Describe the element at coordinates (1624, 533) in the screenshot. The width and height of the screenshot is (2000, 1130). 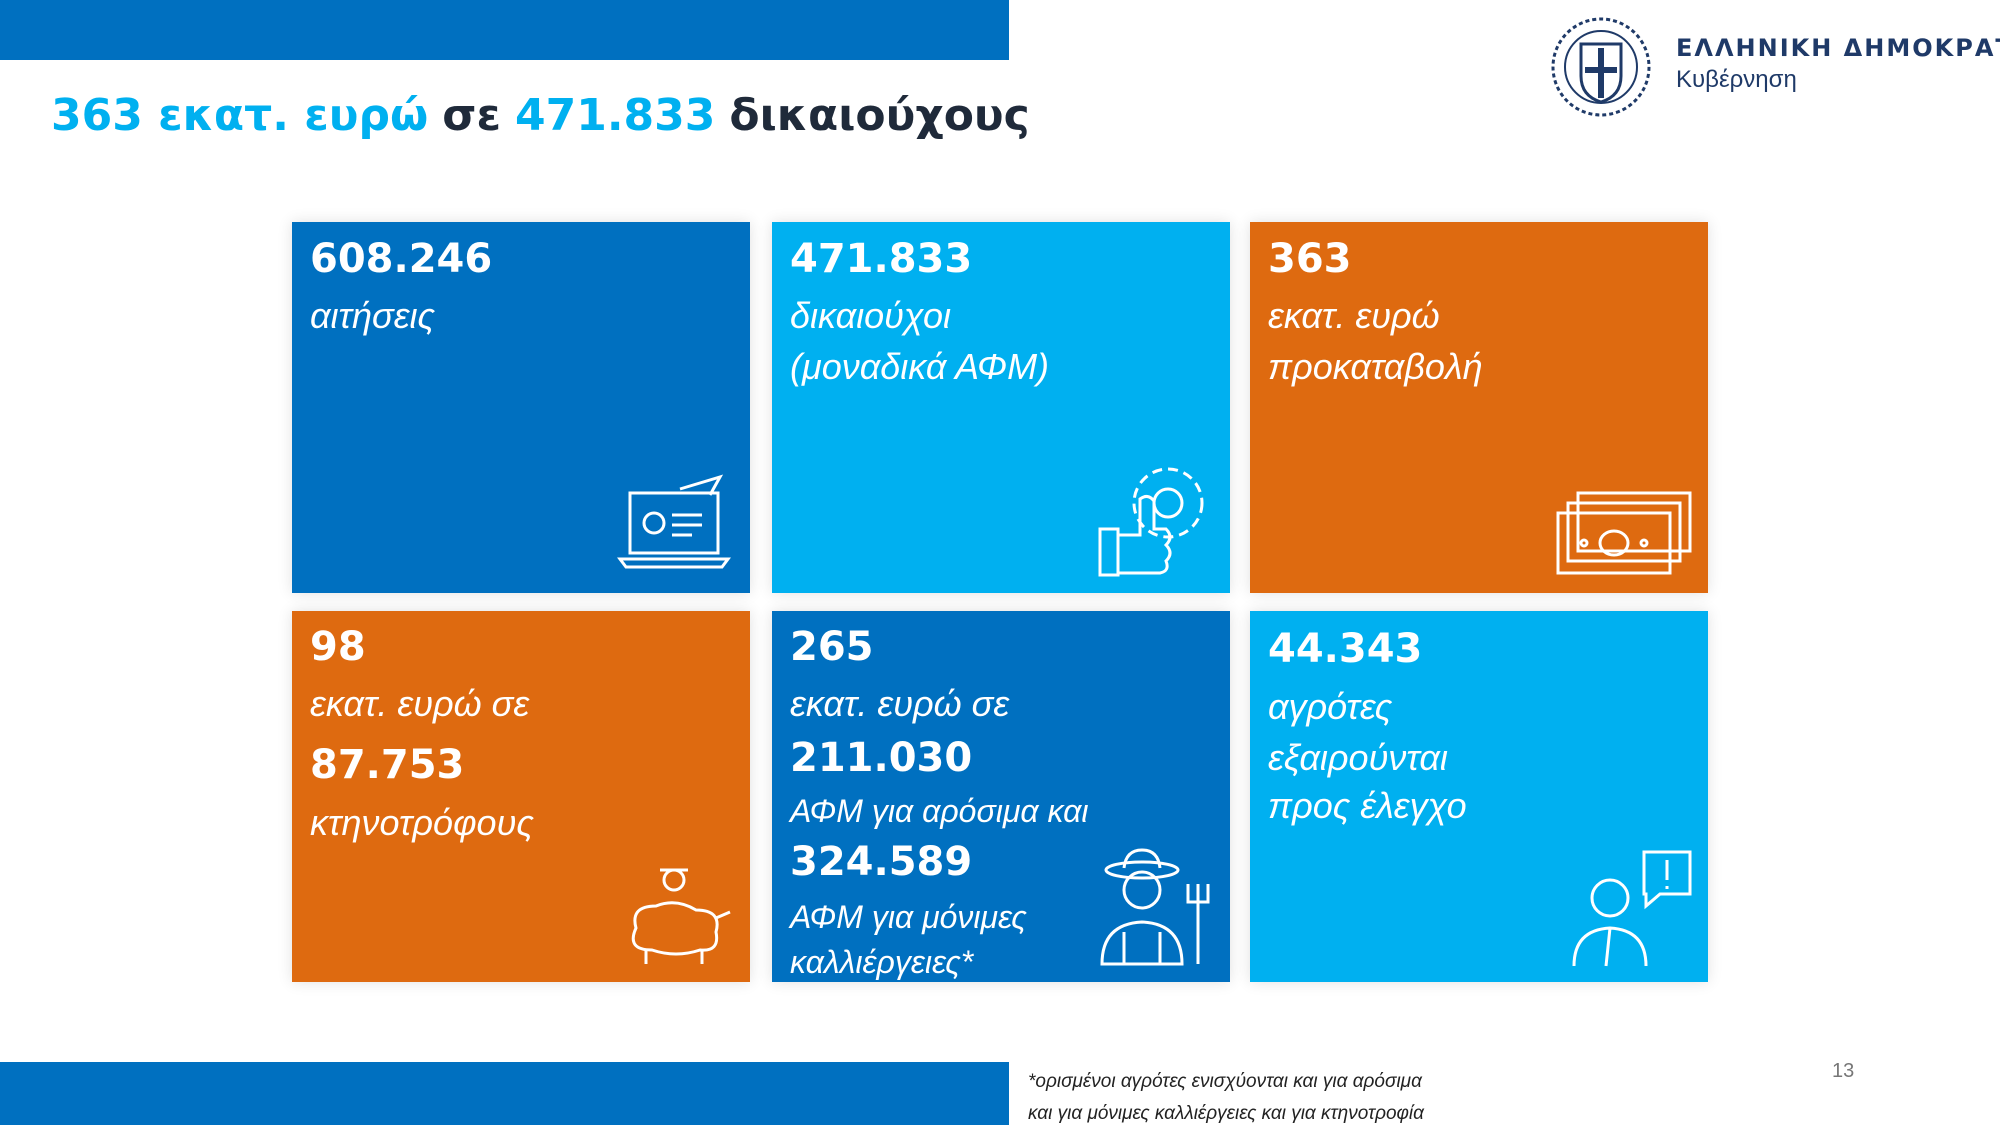
I see `money-icon` at that location.